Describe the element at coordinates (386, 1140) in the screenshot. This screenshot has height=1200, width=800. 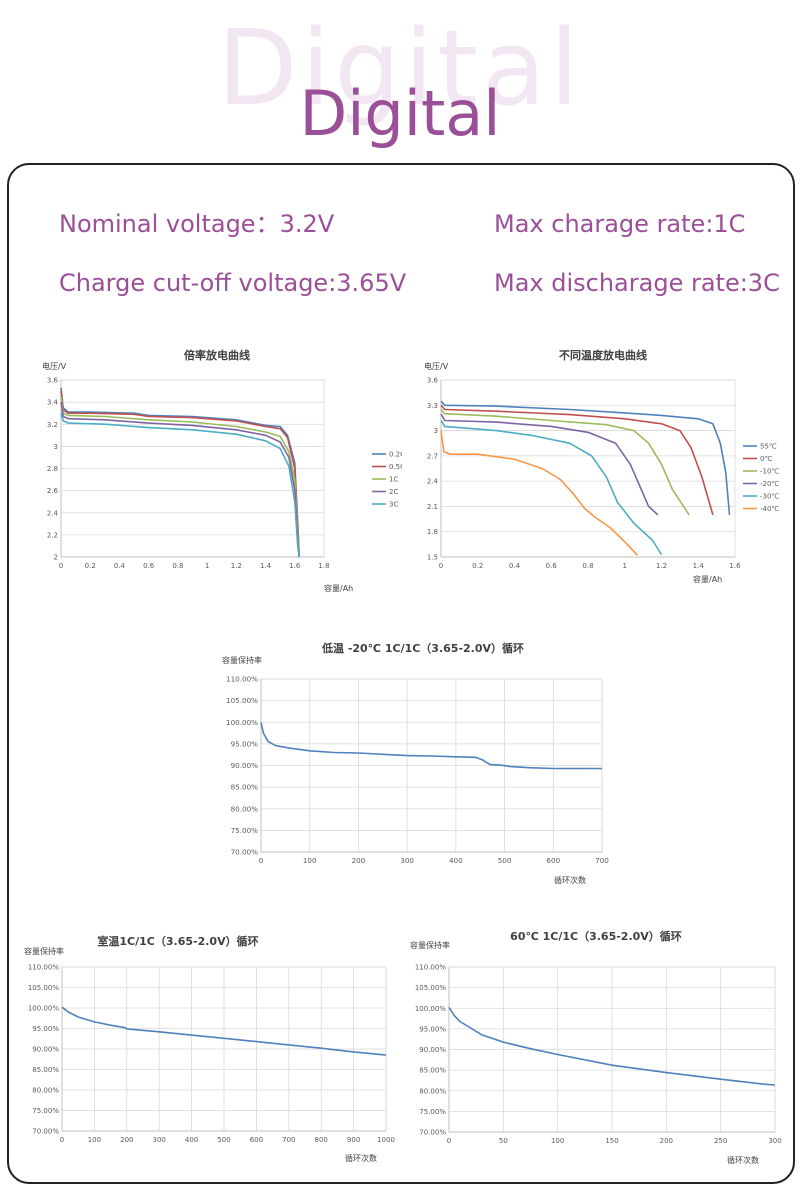
I see `x-tick-label: 1000` at that location.